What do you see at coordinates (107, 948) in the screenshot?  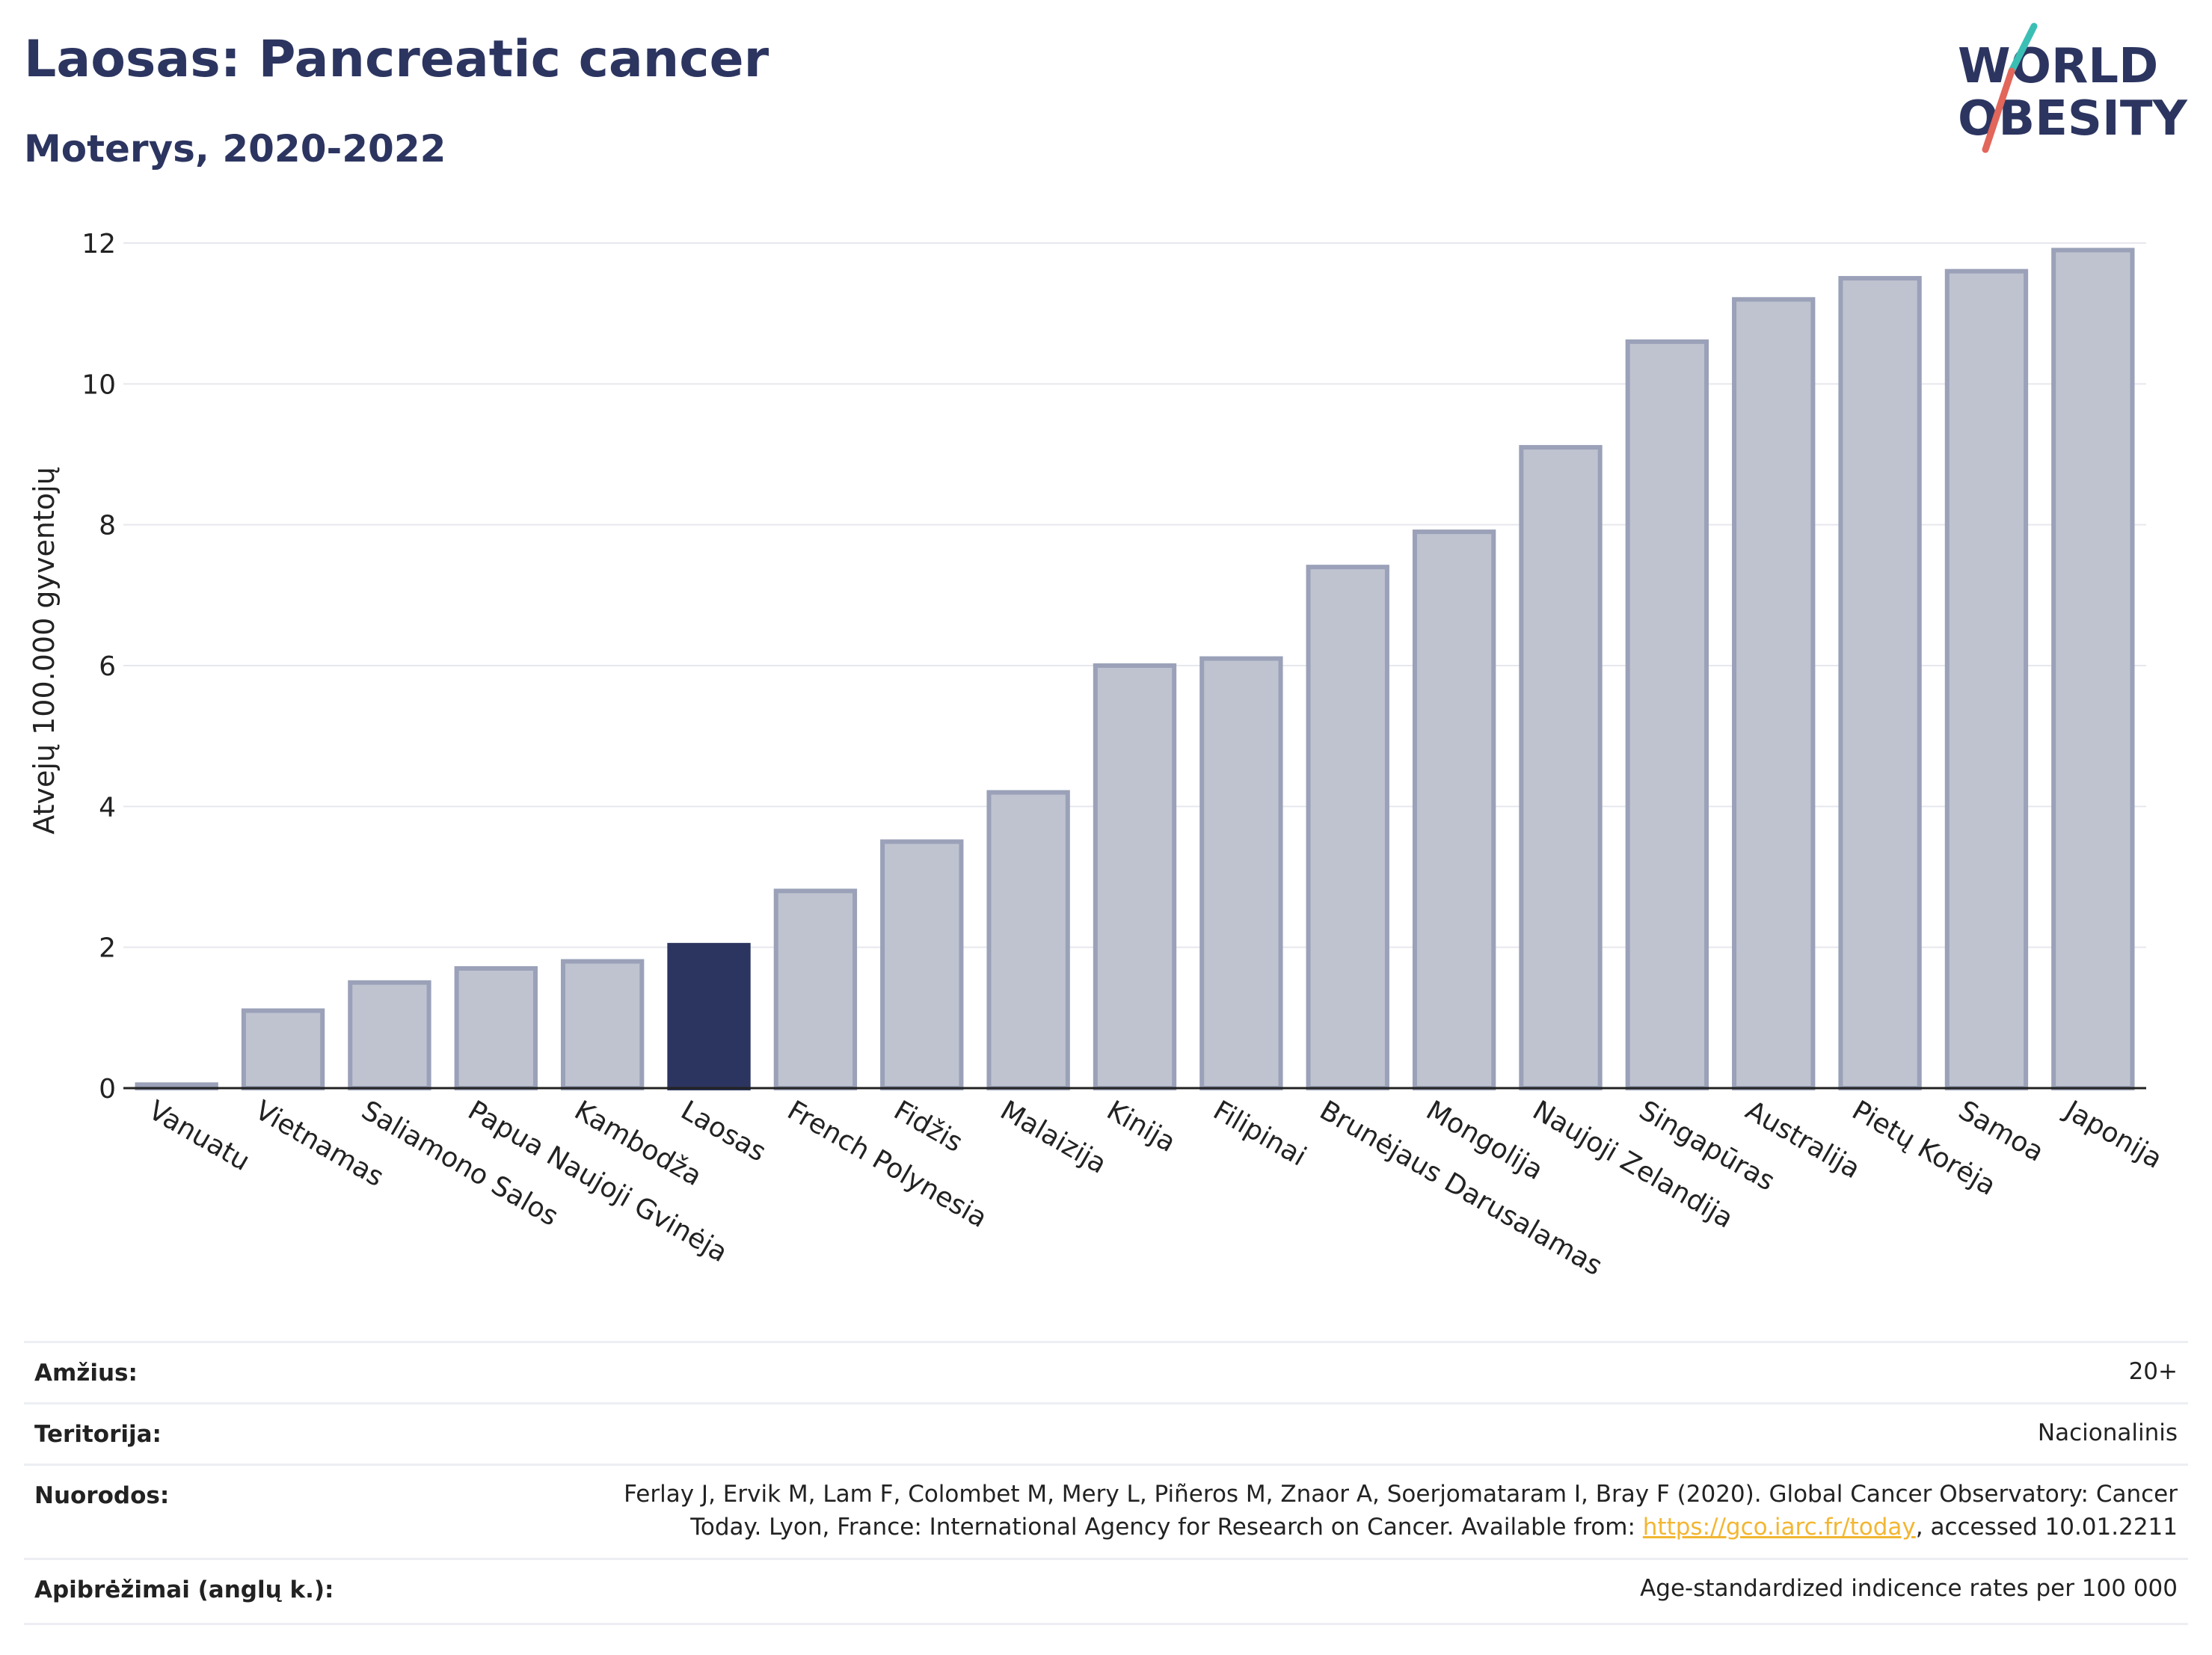 I see `y-tick-label: 2` at bounding box center [107, 948].